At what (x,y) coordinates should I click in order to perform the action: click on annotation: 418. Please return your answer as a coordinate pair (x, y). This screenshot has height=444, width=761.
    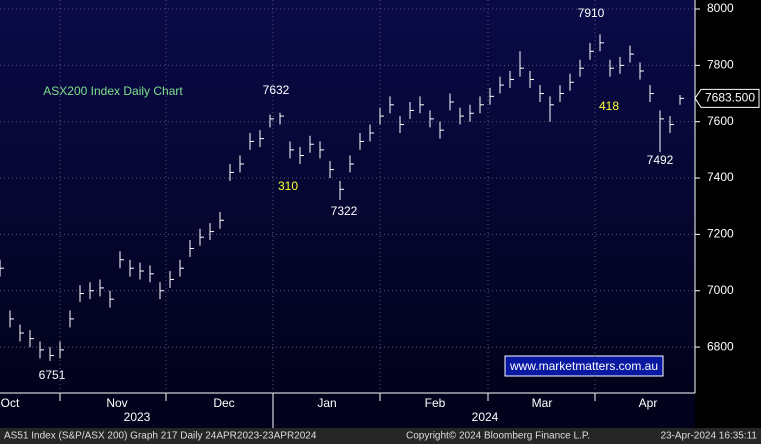
    Looking at the image, I should click on (609, 106).